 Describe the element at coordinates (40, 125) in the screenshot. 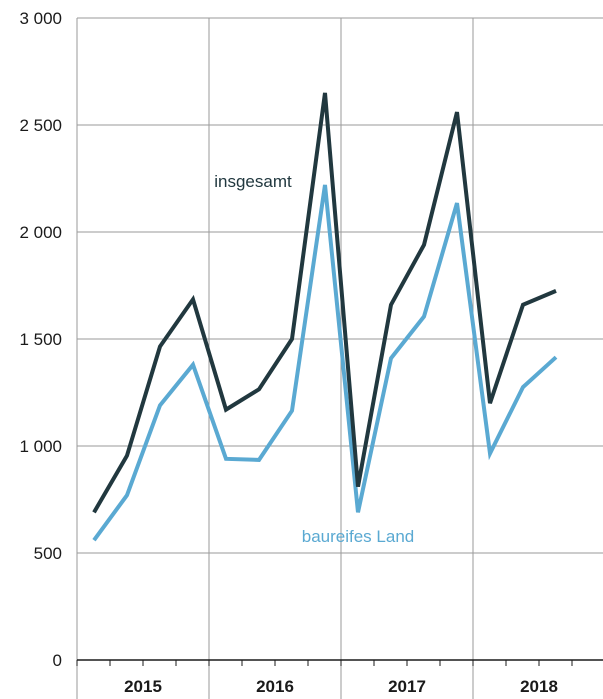

I see `y-tick-label: 2 500` at that location.